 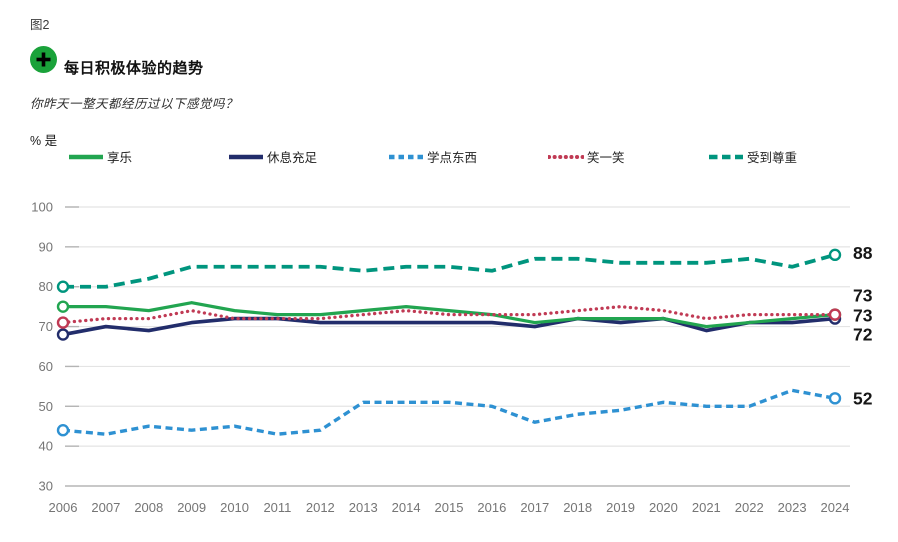 I want to click on y-tick-label-100: 100, so click(x=42, y=207).